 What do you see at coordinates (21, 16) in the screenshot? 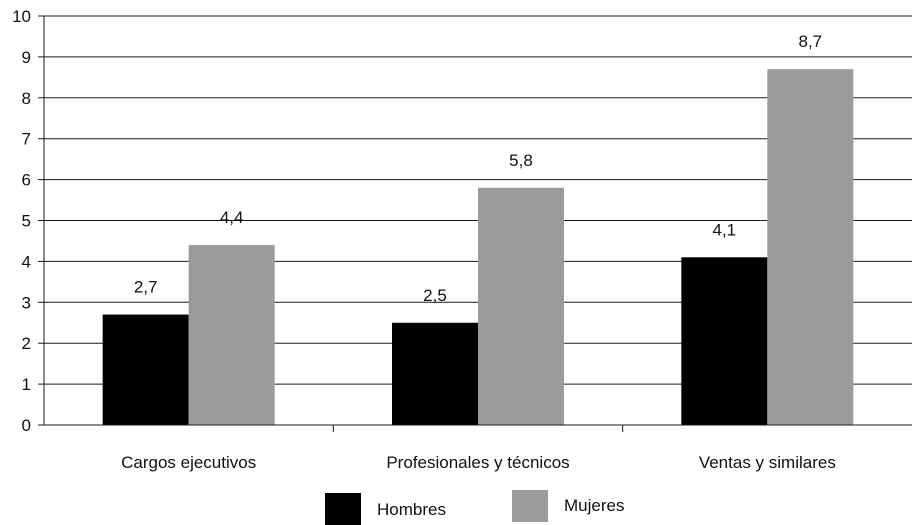
I see `y-tick-label: 10` at bounding box center [21, 16].